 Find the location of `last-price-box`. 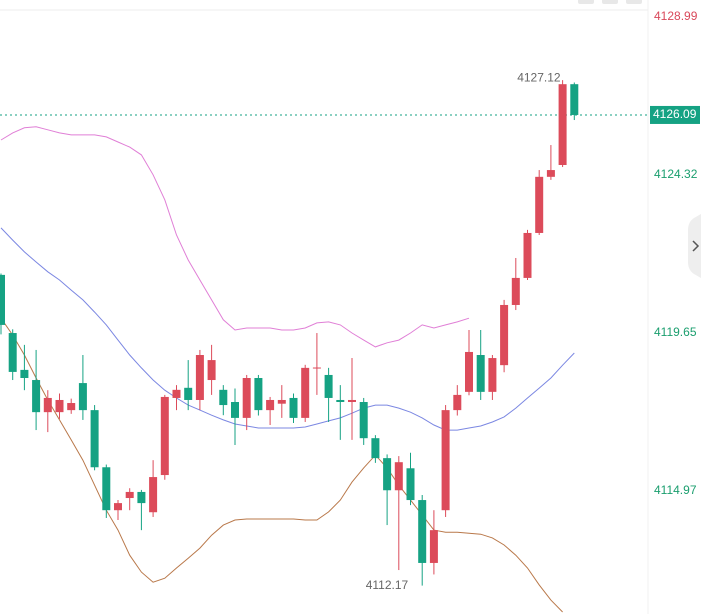

last-price-box is located at coordinates (675, 114).